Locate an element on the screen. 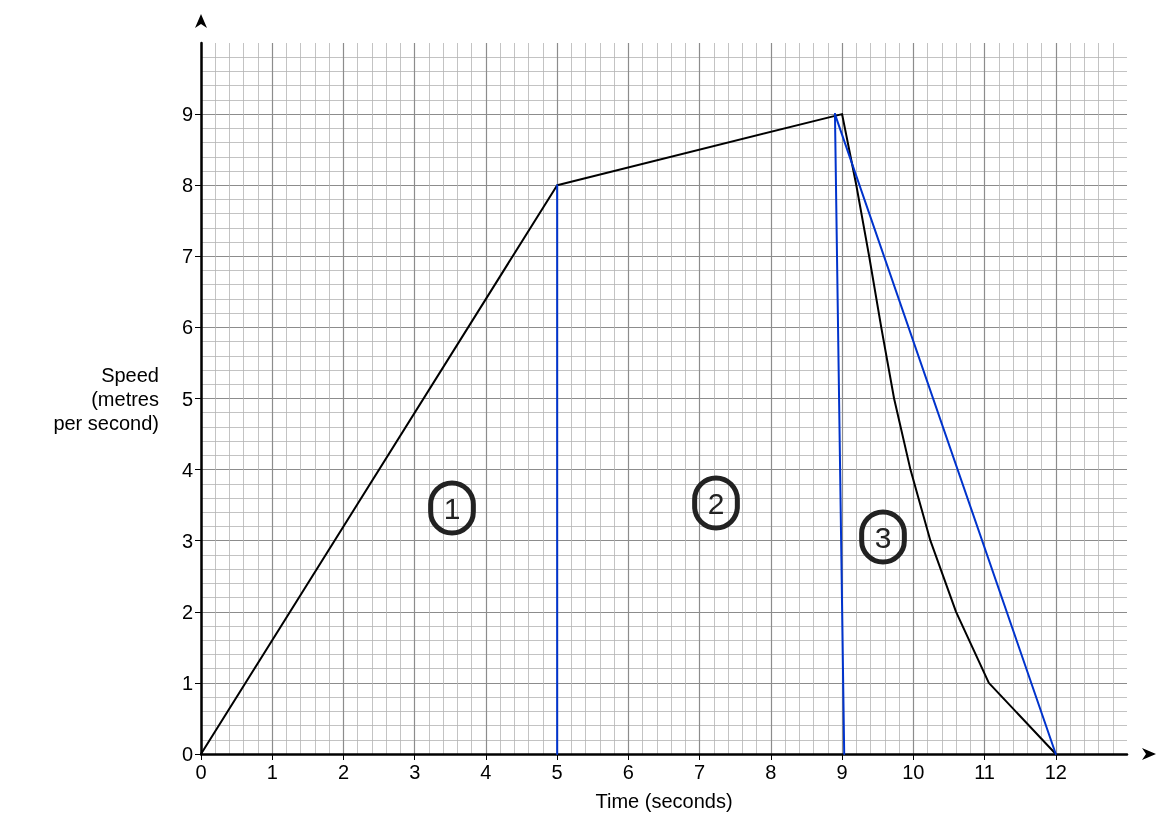 The image size is (1163, 828). x-tick-label: 6 is located at coordinates (628, 772).